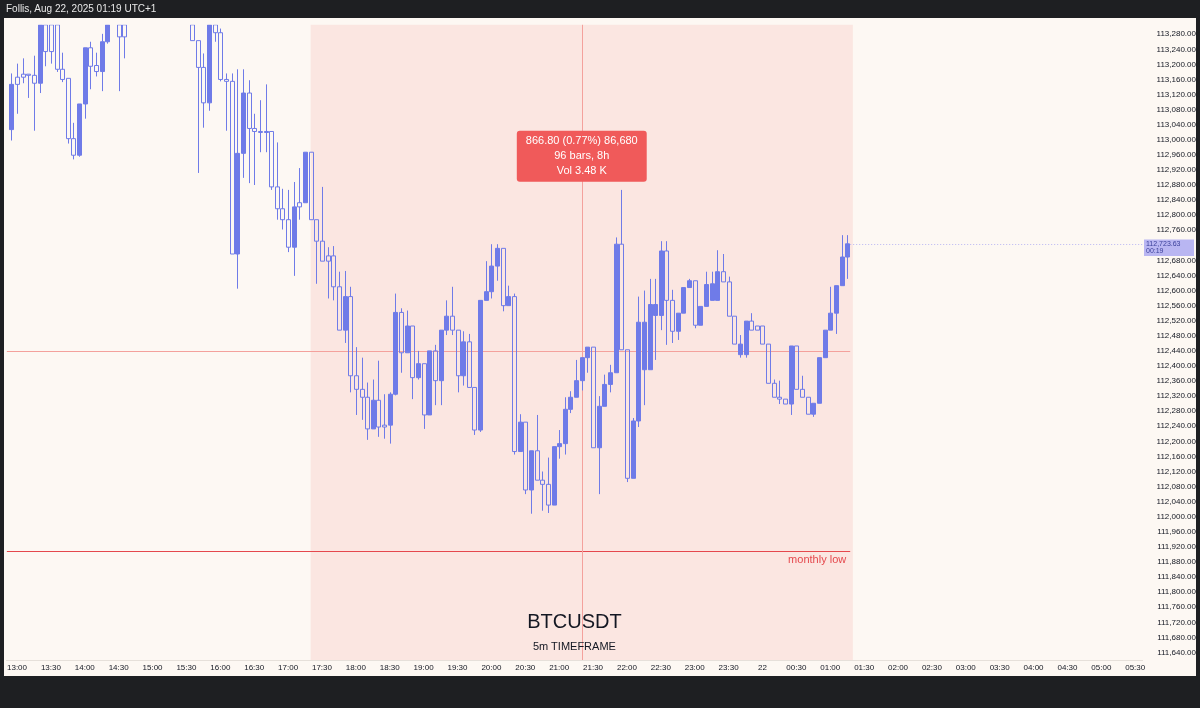 The height and width of the screenshot is (708, 1200). I want to click on y-tick-label: 112,200.00, so click(1176, 441).